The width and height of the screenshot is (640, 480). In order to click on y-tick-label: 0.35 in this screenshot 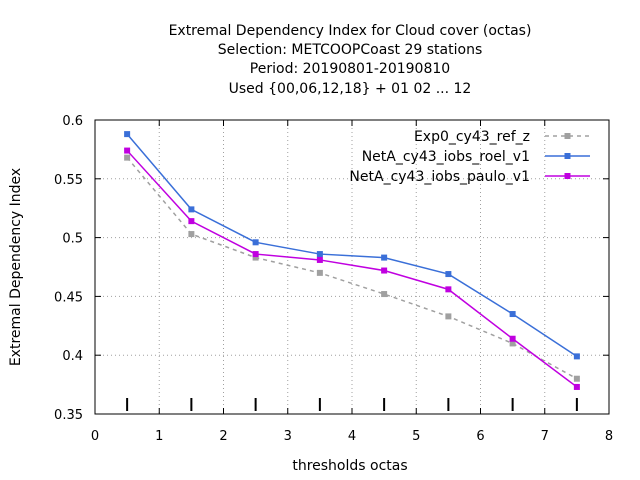, I will do `click(68, 415)`.